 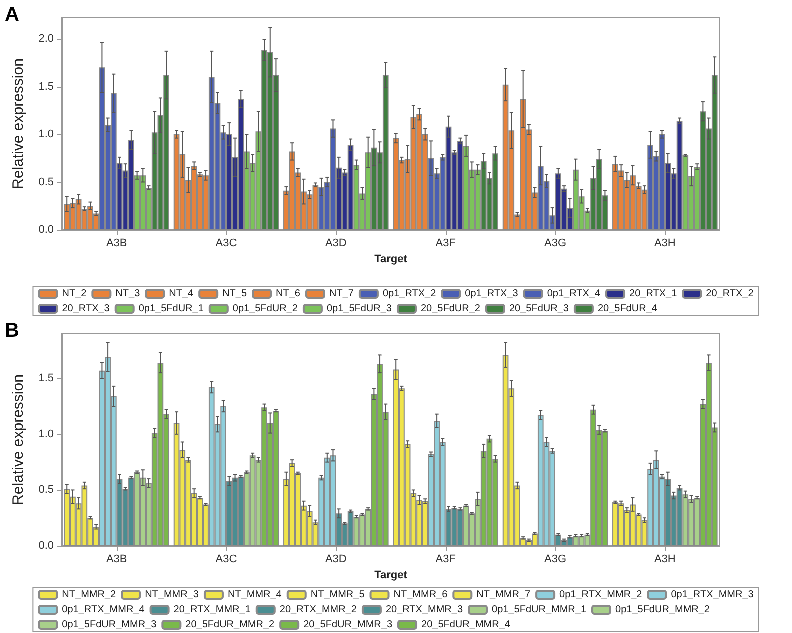 I want to click on legend-label: NT_MMR_5, so click(x=338, y=595).